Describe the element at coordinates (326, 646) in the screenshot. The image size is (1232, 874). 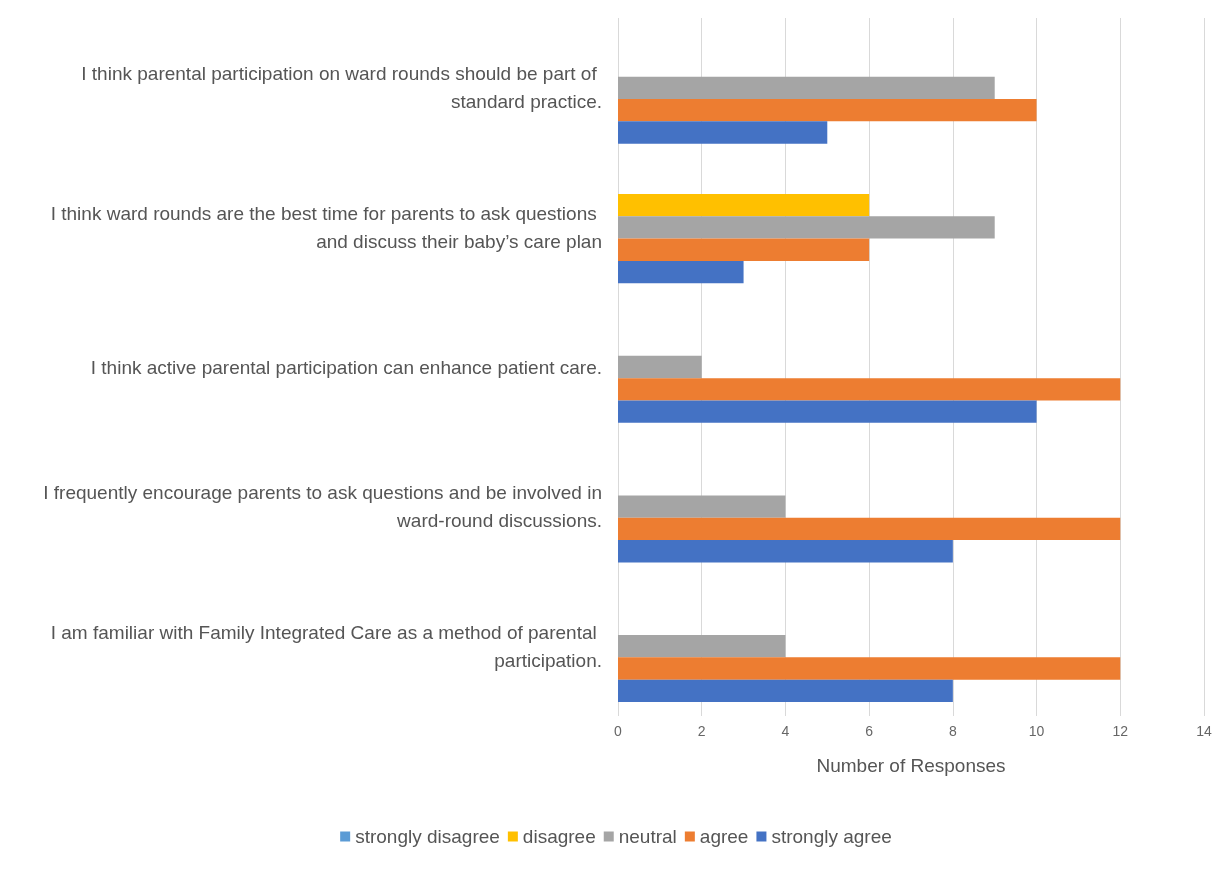
I see `y-tick-label: I am familiar with Family Integrated Care as a method of parental participation.` at that location.